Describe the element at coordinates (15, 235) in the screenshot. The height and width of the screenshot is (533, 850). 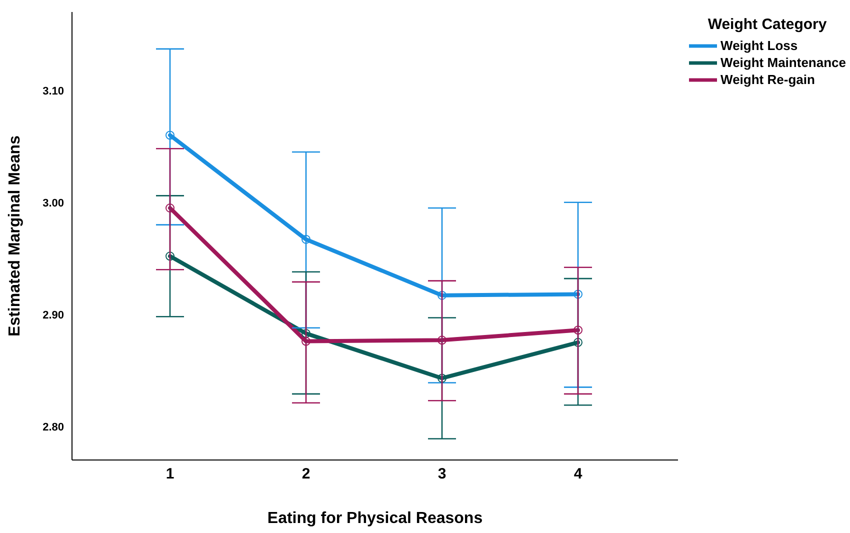
I see `y-axis-title: Estimated Marginal Means` at that location.